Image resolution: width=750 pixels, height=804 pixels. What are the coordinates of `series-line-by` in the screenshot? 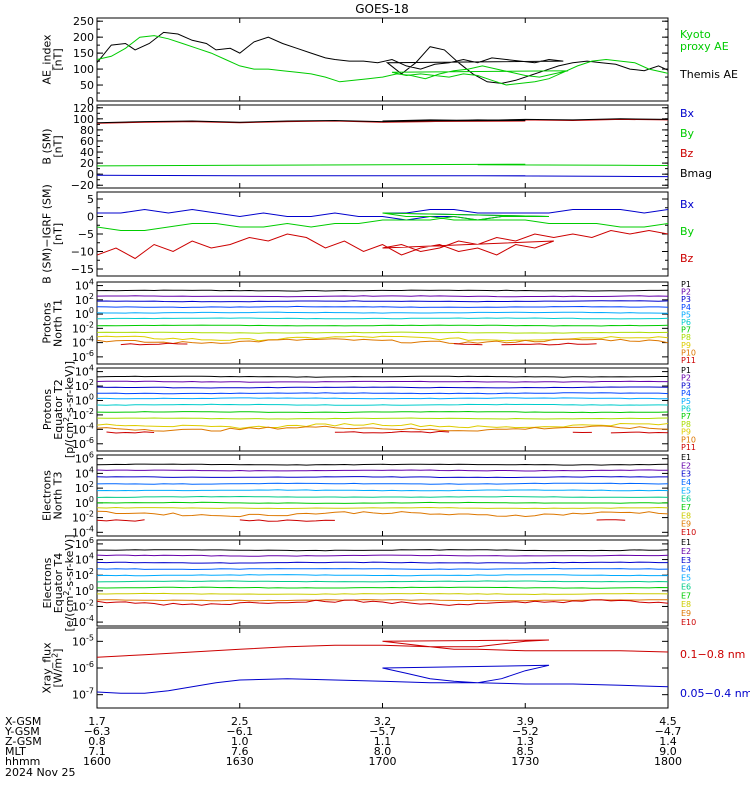 It's located at (423, 222).